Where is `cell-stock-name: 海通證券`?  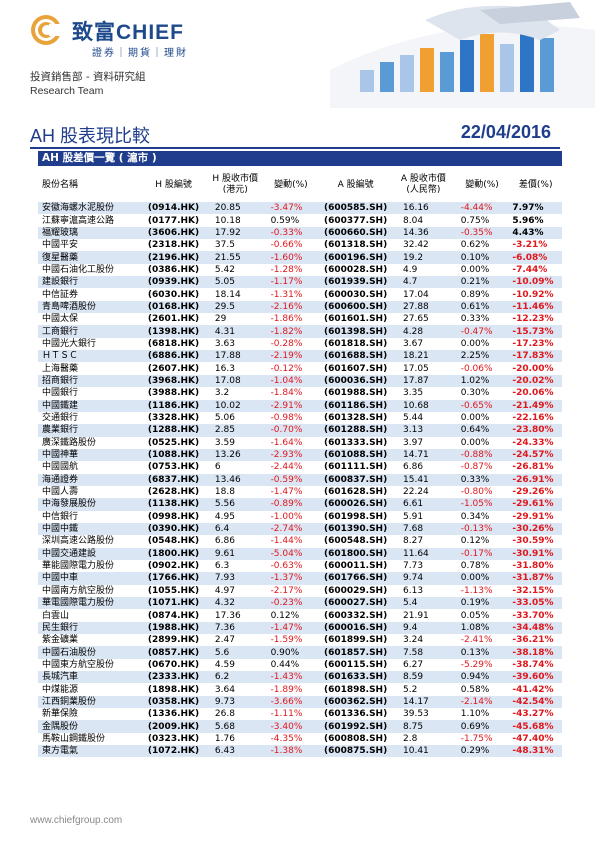 cell-stock-name: 海通證券 is located at coordinates (60, 479).